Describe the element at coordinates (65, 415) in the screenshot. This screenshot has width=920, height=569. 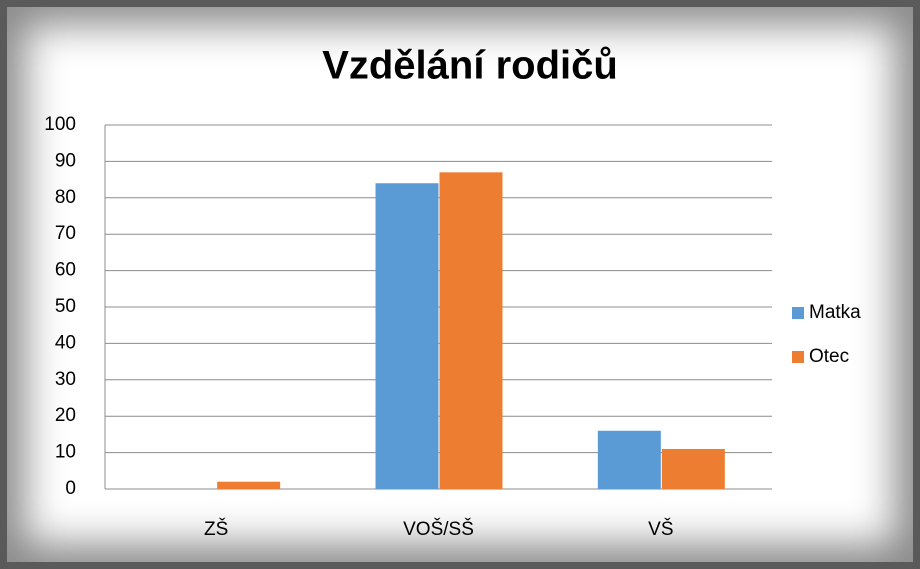
I see `y-tick-label: 20` at that location.